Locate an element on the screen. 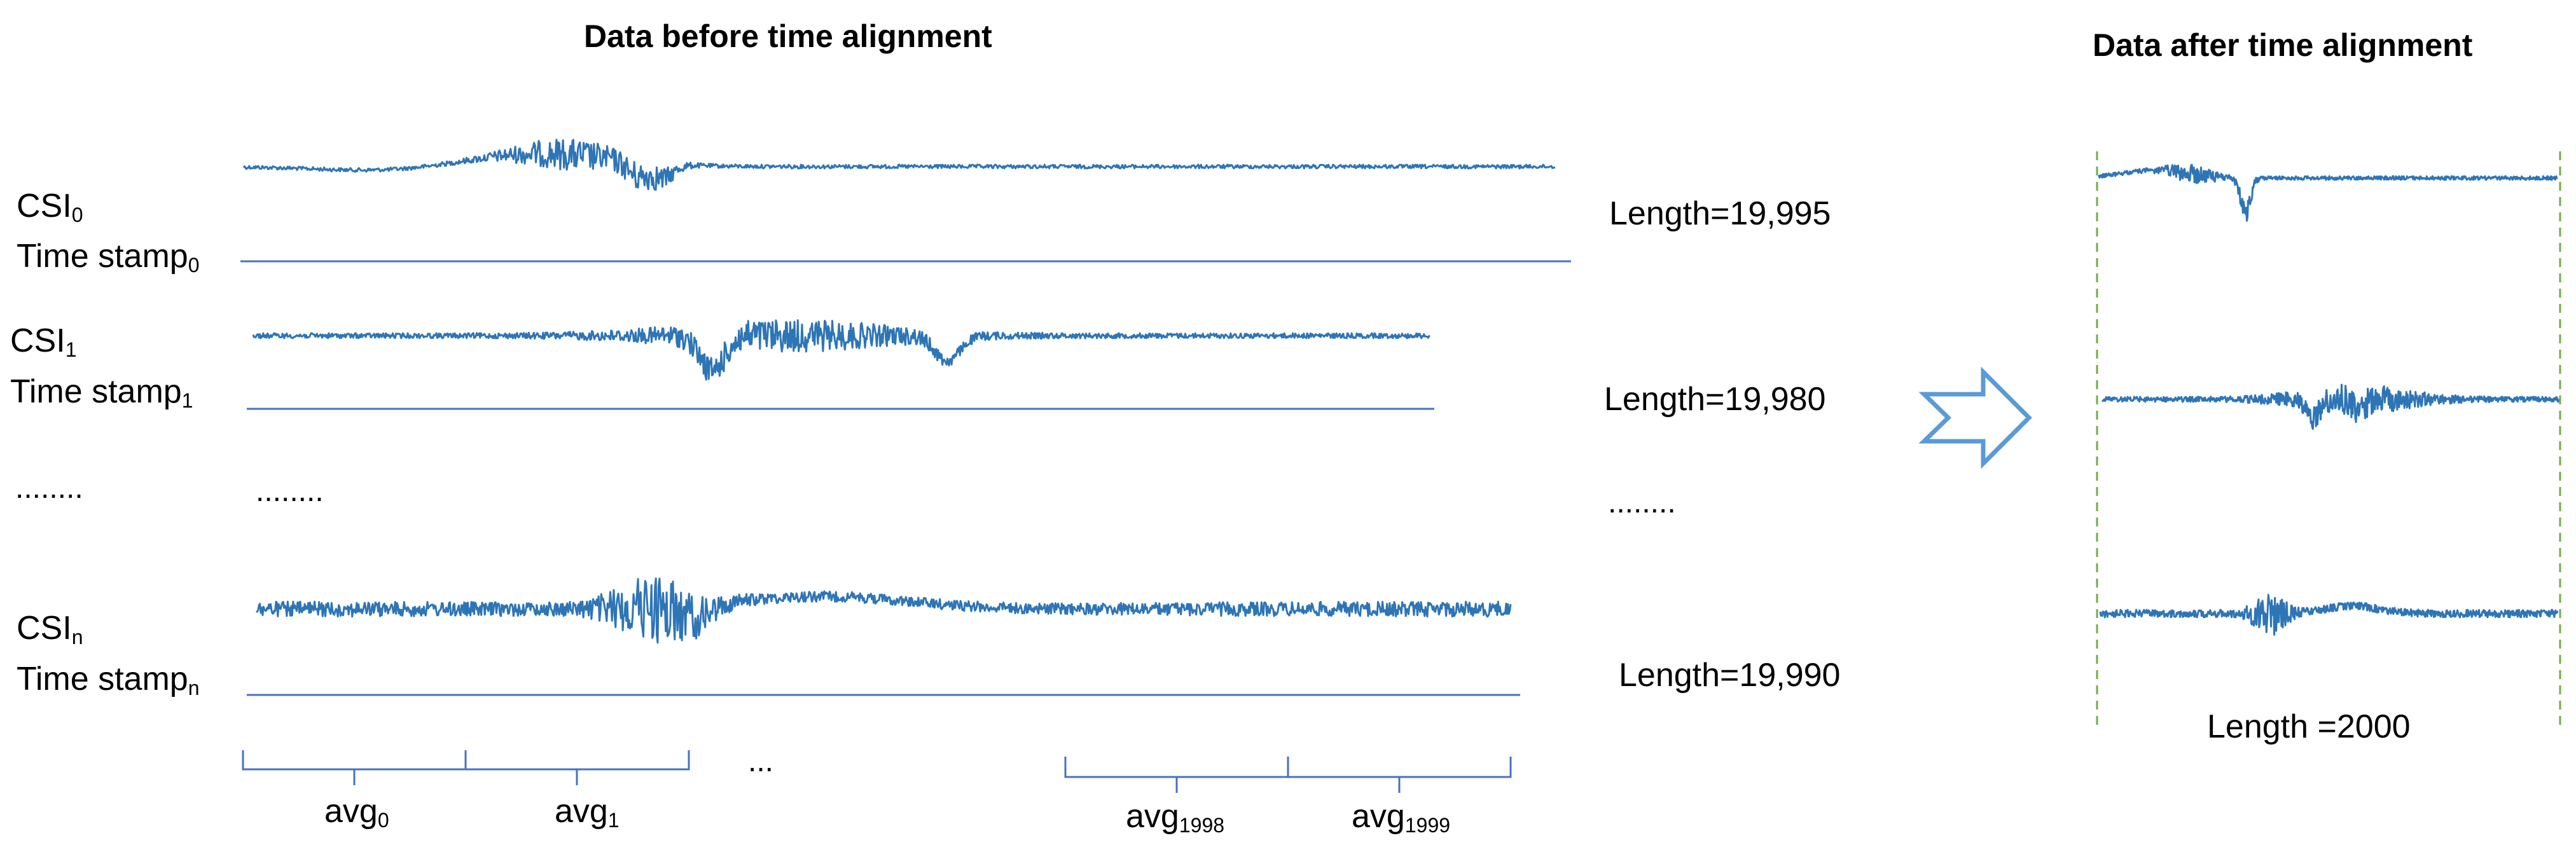  title-after: Data after time alignment is located at coordinates (2283, 45).